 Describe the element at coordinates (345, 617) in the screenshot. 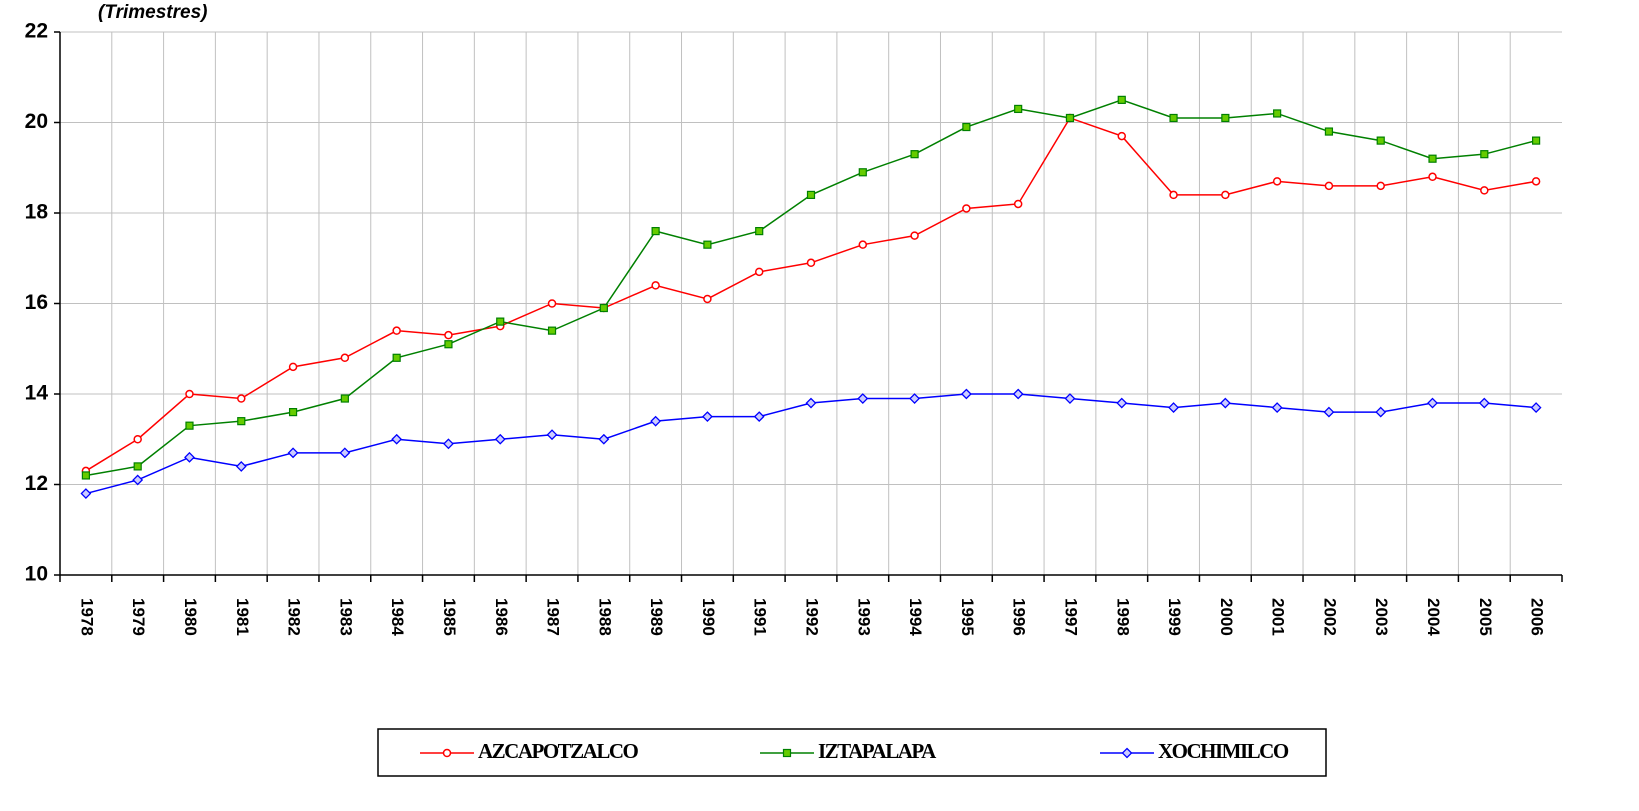

I see `x-tick-label: 1983` at that location.